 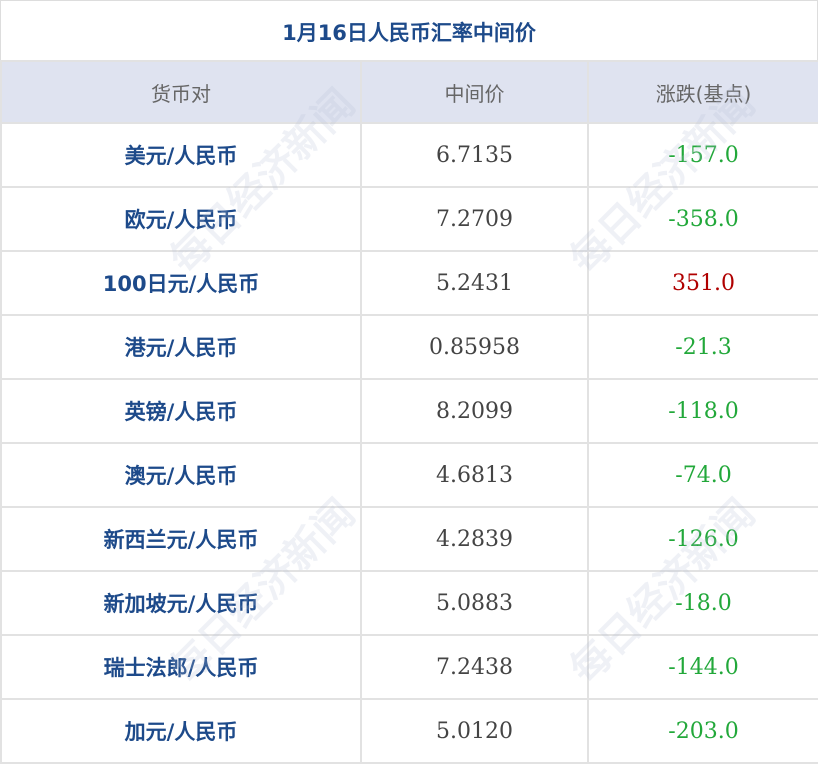 I want to click on header-row: 货币对 中间价 涨跌(基点), so click(x=409, y=92).